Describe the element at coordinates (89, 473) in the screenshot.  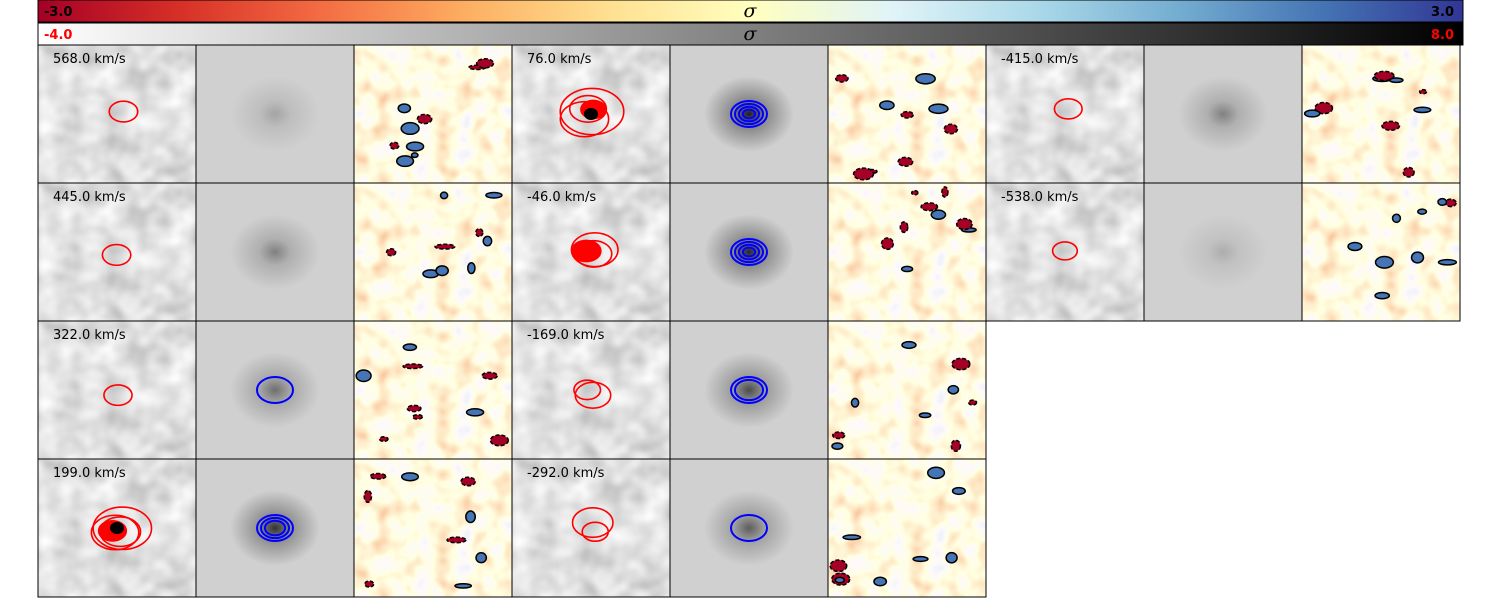
I see `velocity-label: 199.0 km/s` at that location.